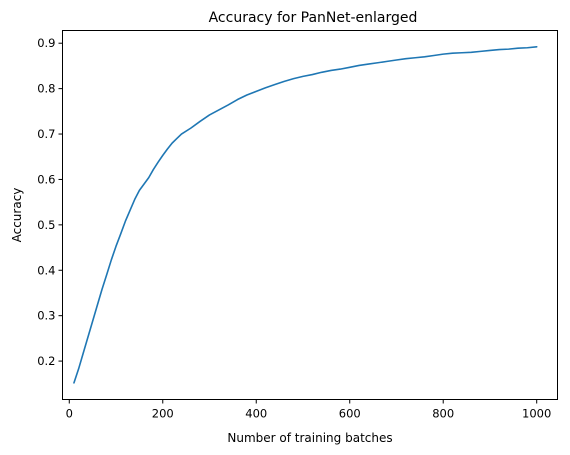 The image size is (570, 455). I want to click on y-tick-label: 0.3, so click(46, 316).